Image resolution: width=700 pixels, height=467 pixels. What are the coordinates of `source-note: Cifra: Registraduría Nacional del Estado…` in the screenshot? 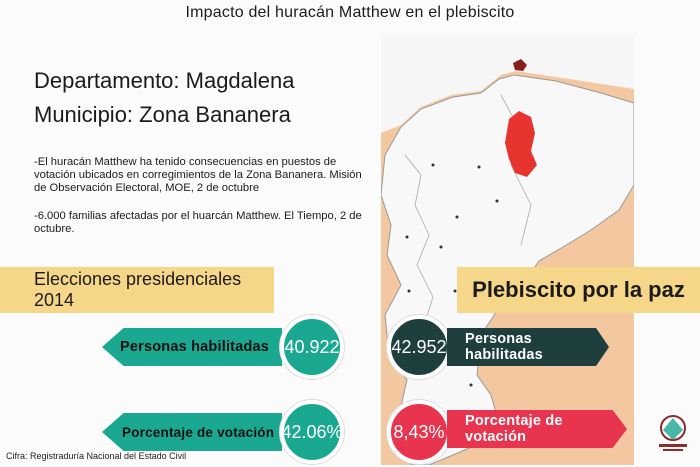 It's located at (96, 456).